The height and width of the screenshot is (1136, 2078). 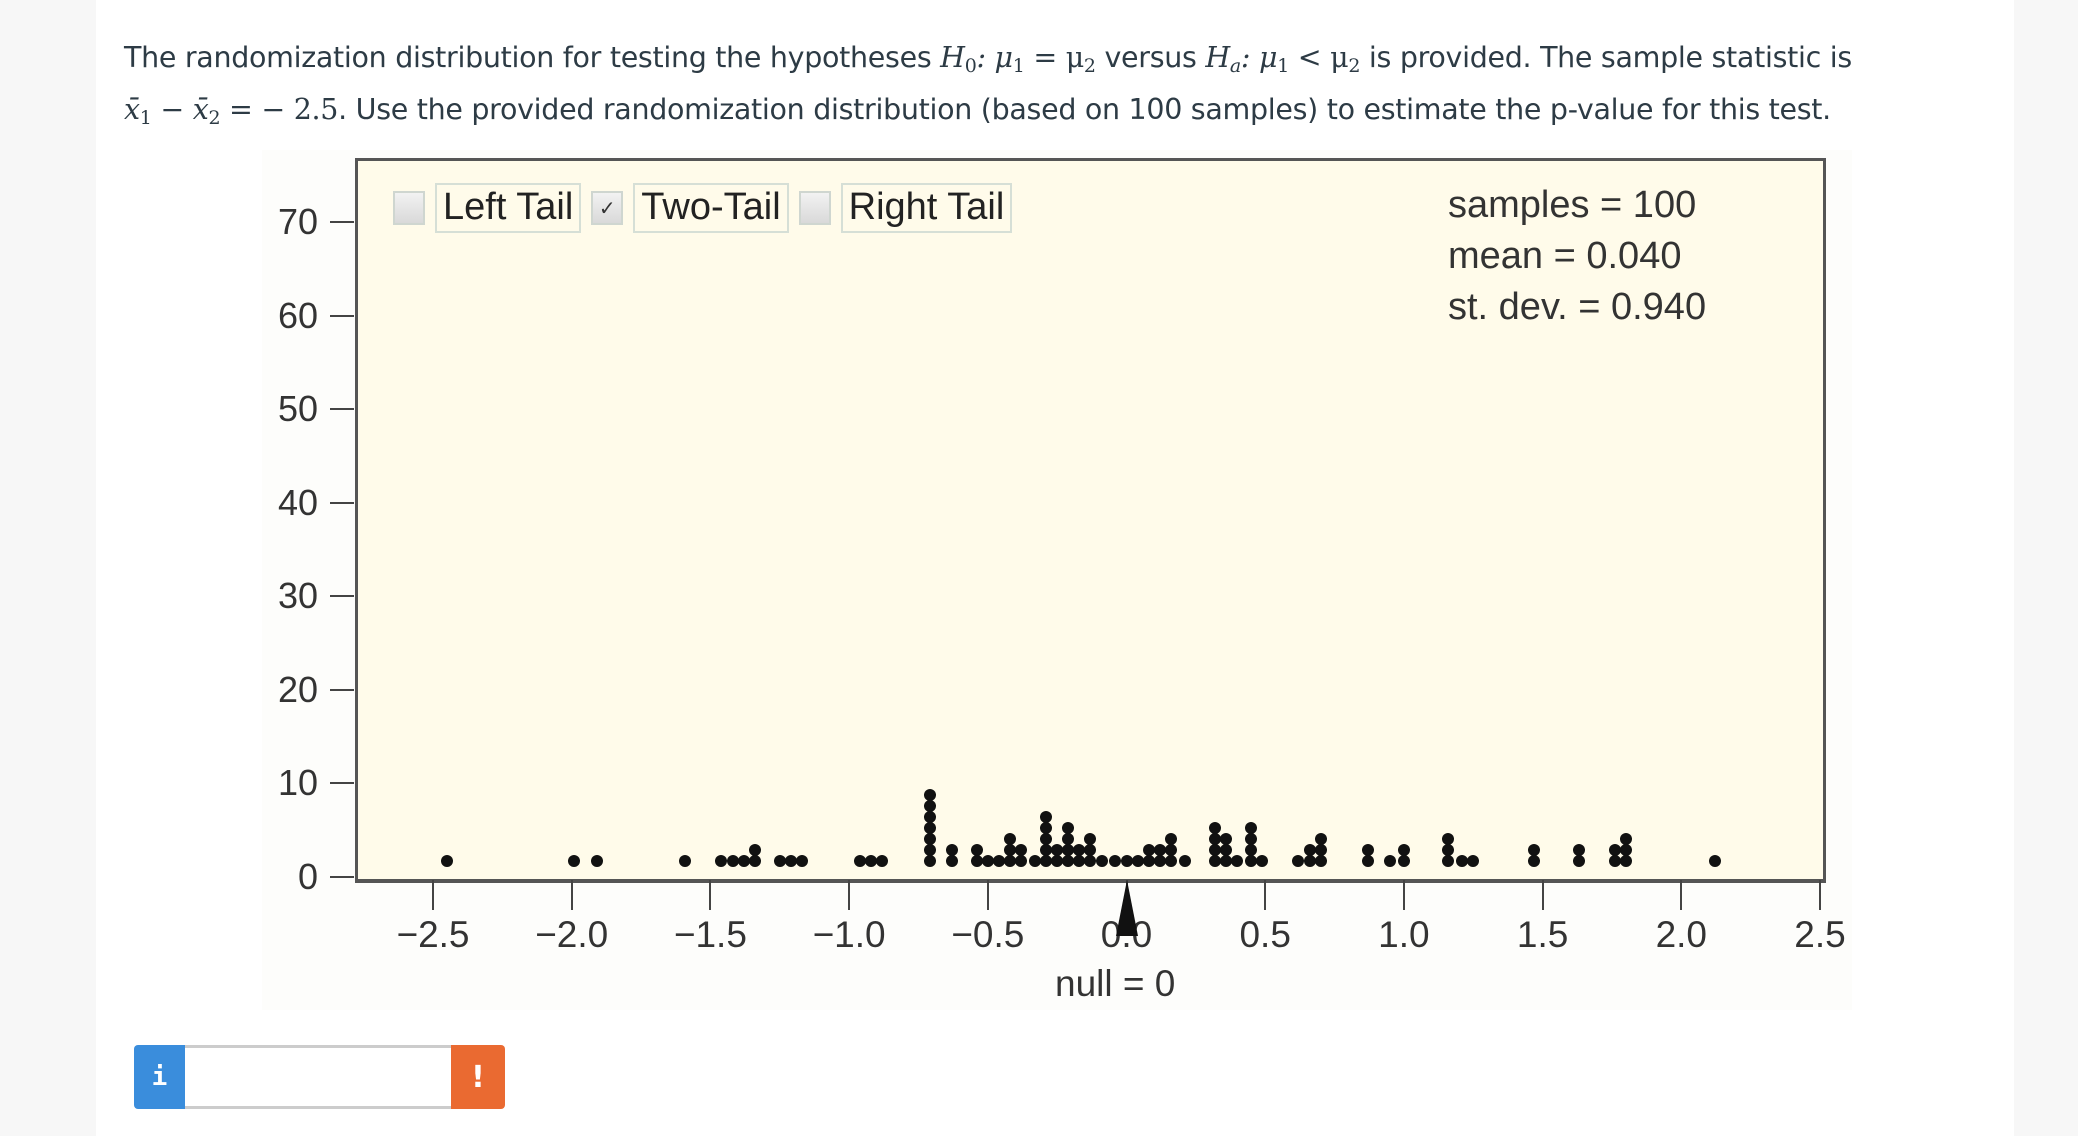 I want to click on answer-input, so click(x=318, y=1077).